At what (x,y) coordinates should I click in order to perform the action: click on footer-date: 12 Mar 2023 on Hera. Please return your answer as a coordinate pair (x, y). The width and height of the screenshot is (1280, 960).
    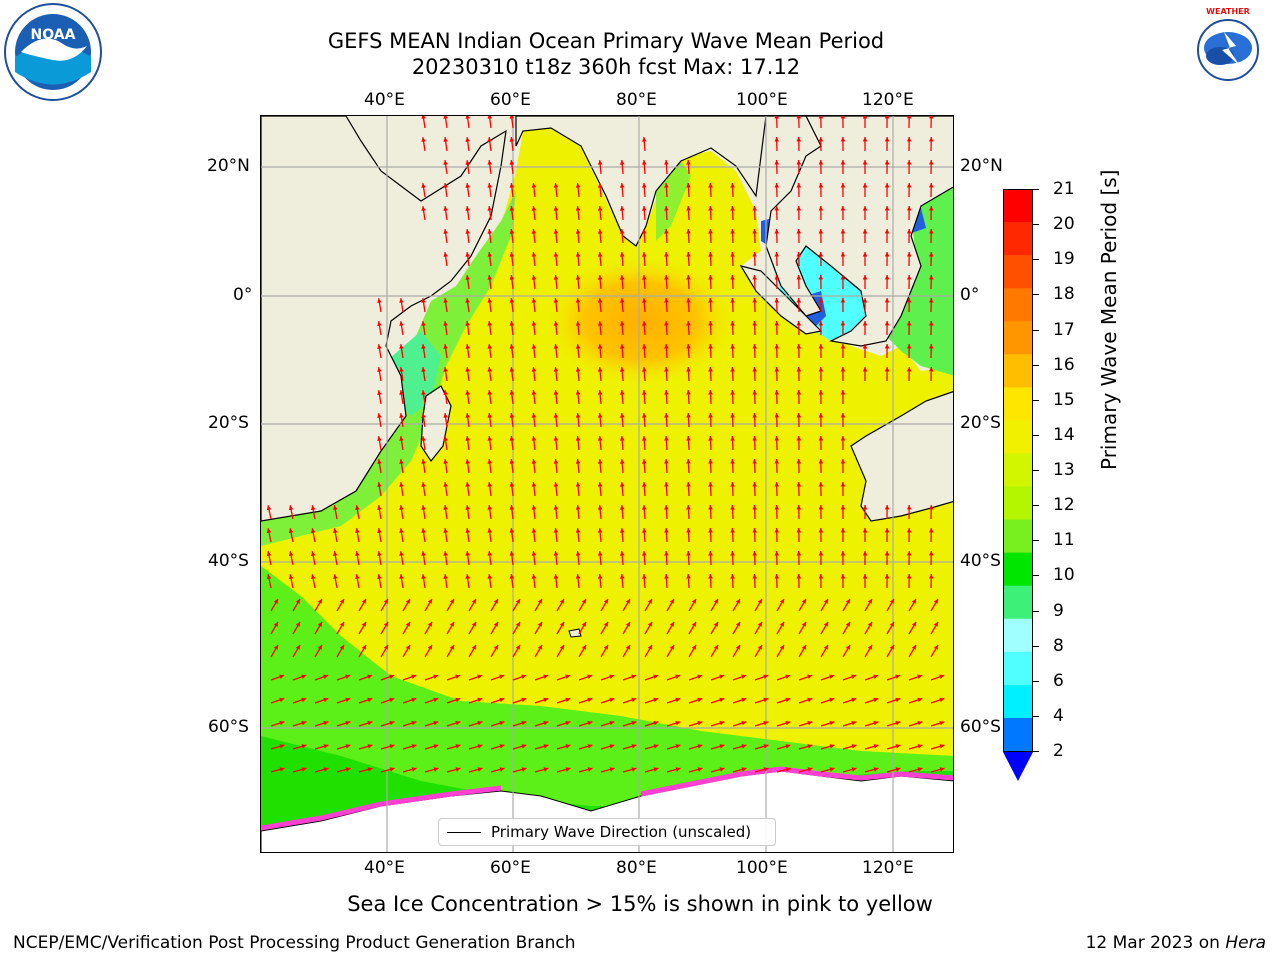
    Looking at the image, I should click on (1176, 943).